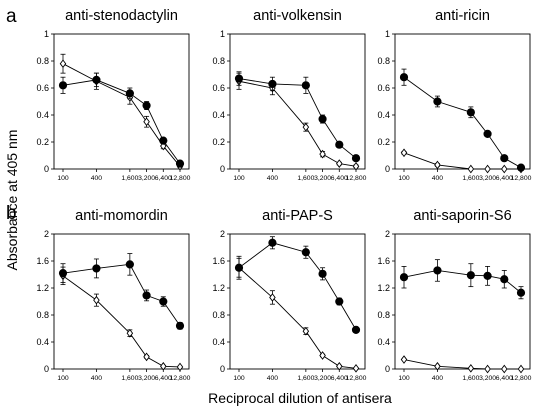 Image resolution: width=550 pixels, height=414 pixels. I want to click on chart-title: anti-volkensin, so click(297, 16).